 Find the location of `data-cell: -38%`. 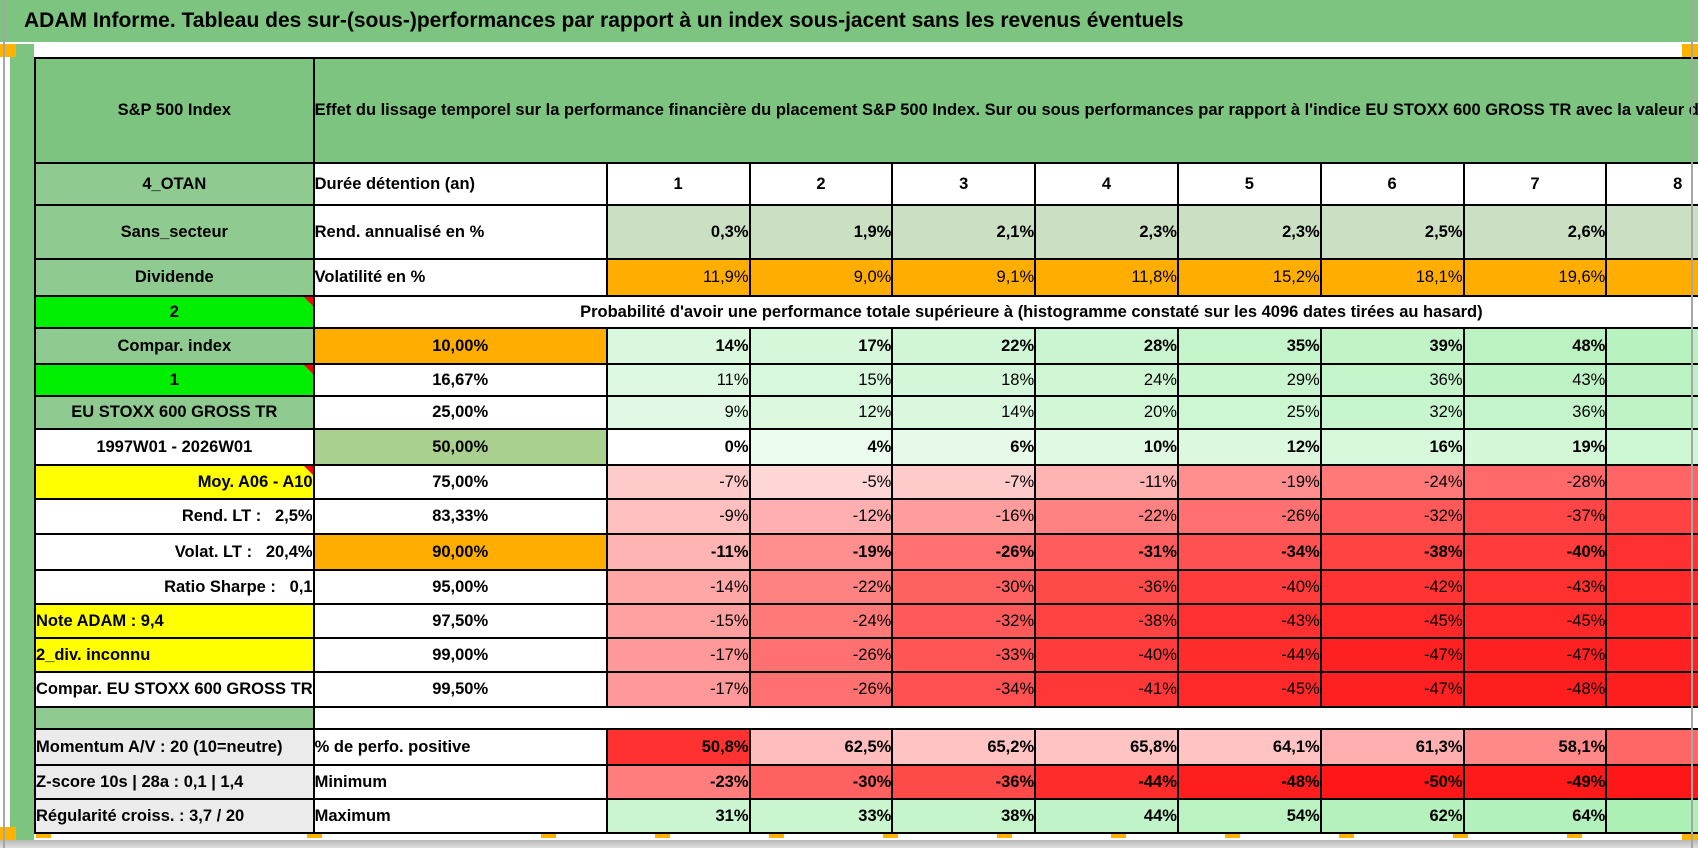

data-cell: -38% is located at coordinates (1651, 516).